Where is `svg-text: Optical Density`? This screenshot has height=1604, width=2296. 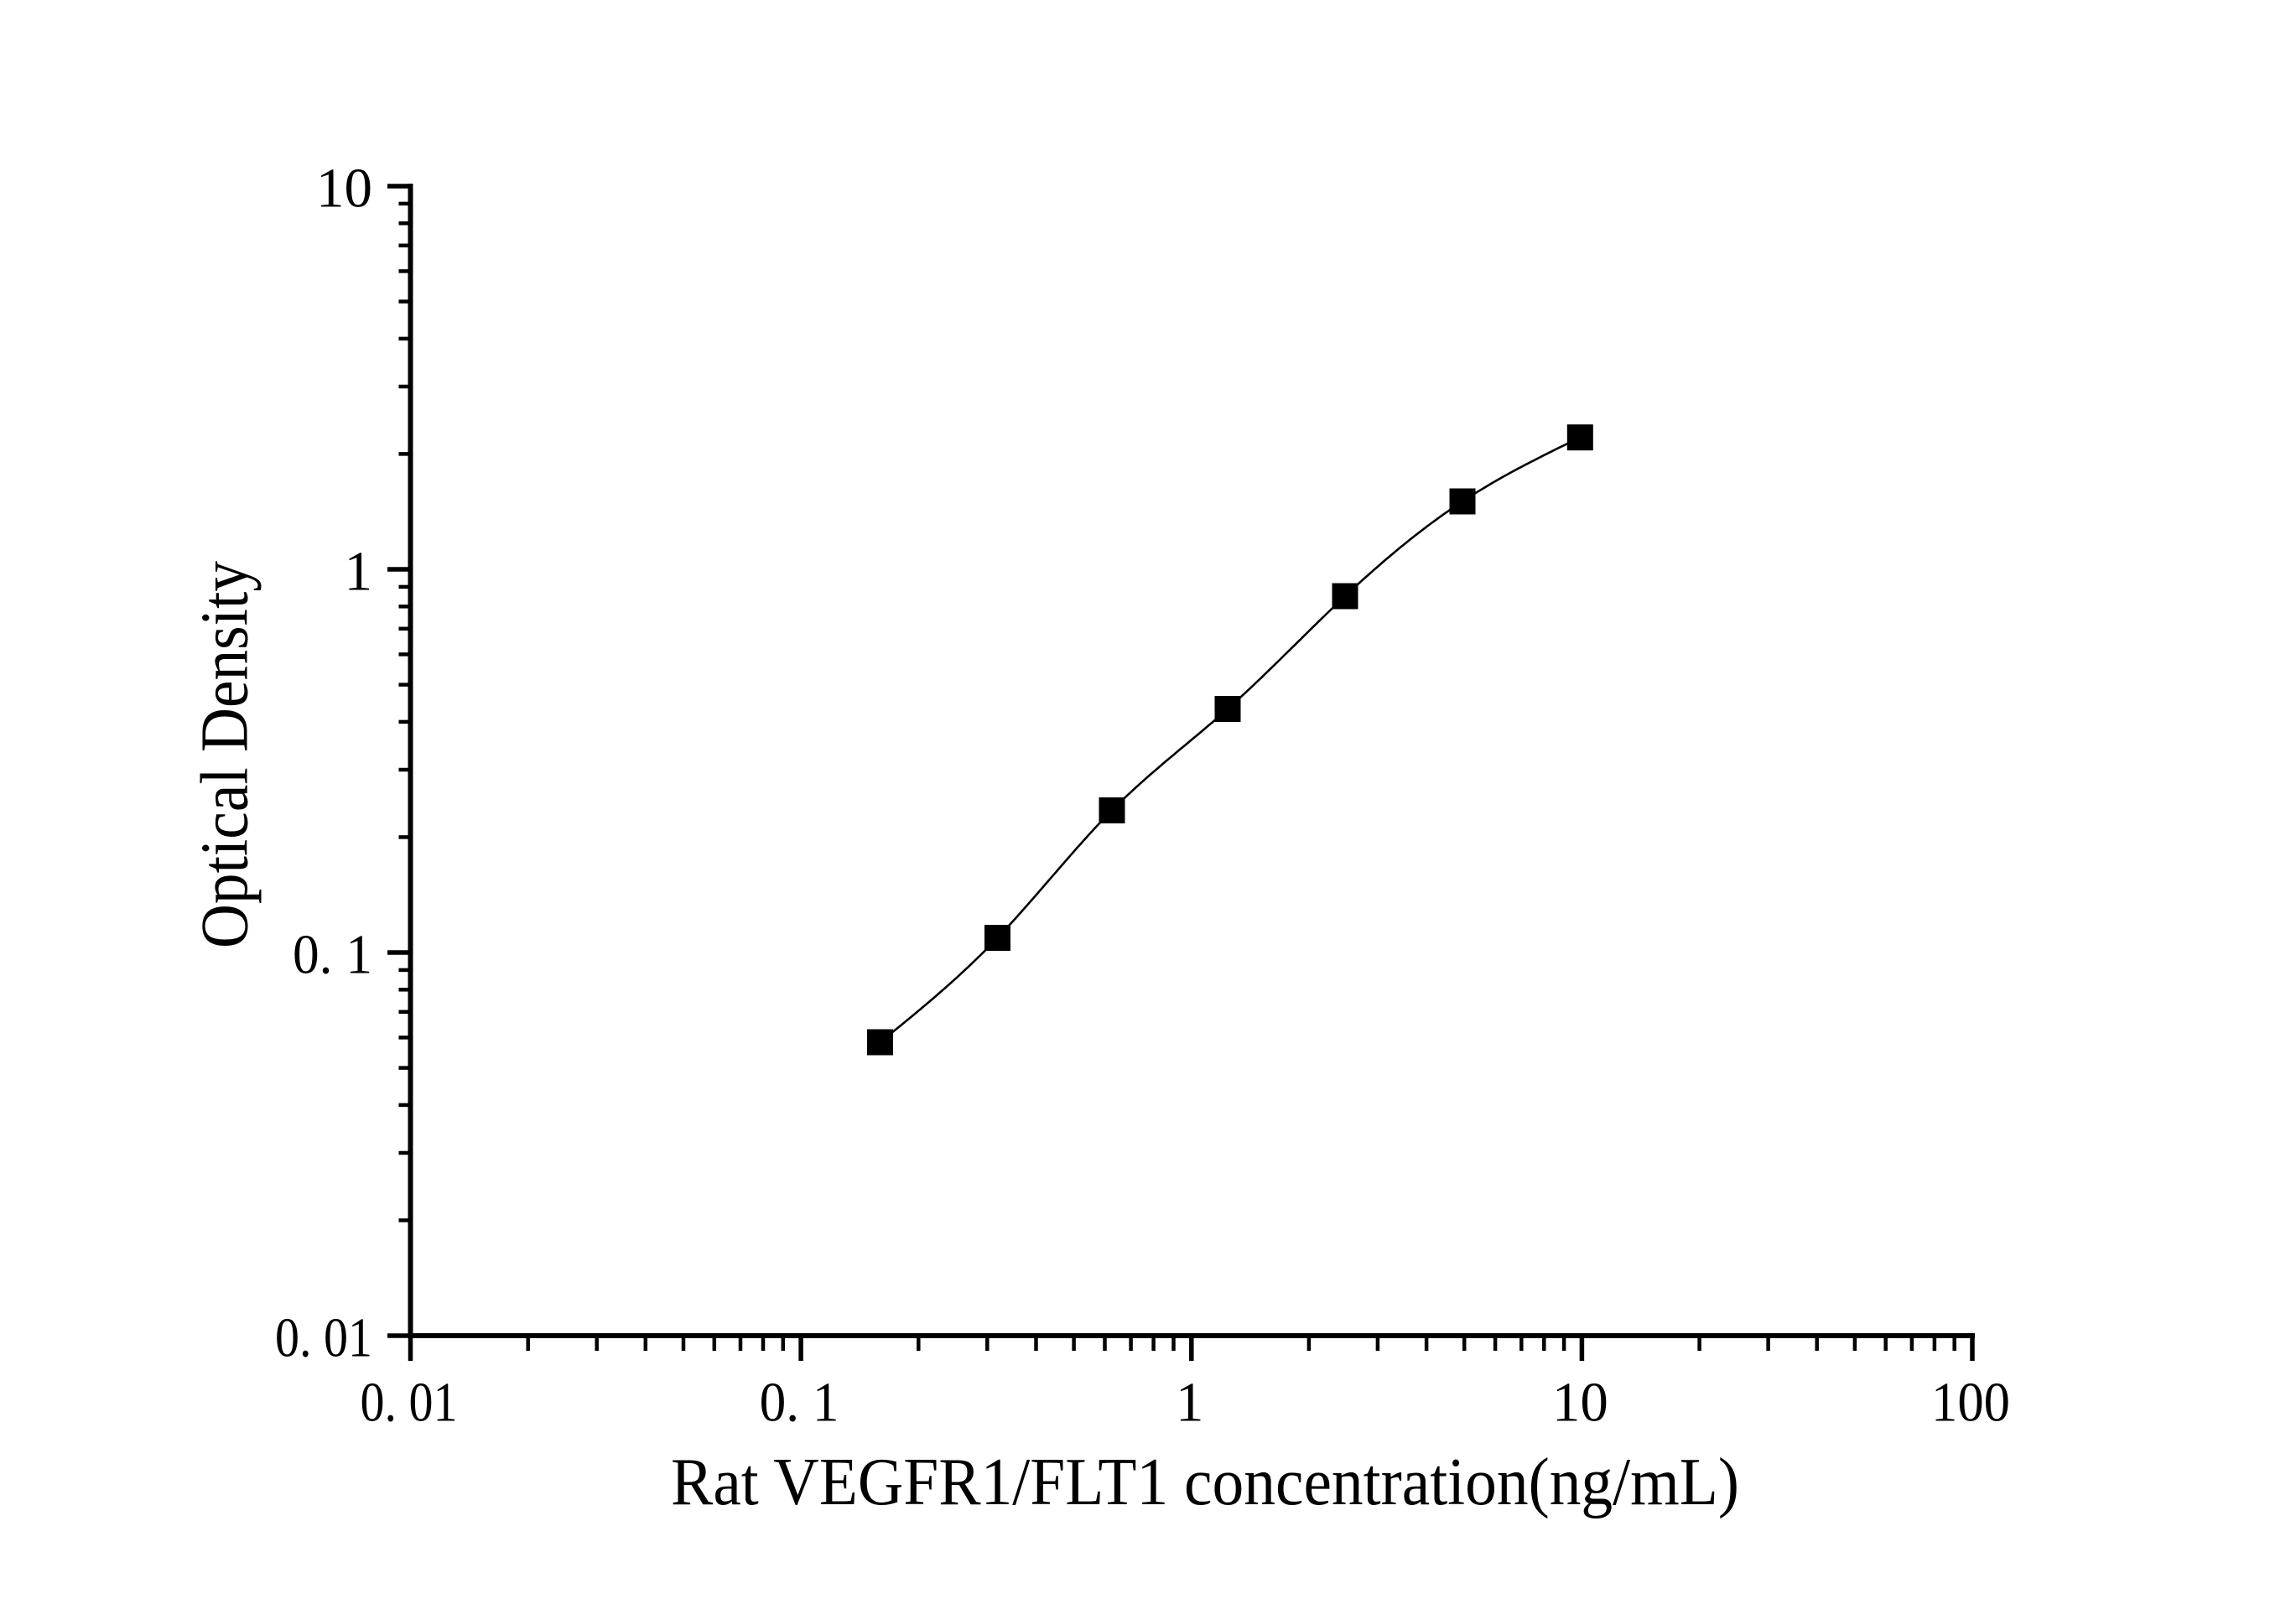
svg-text: Optical Density is located at coordinates (224, 754).